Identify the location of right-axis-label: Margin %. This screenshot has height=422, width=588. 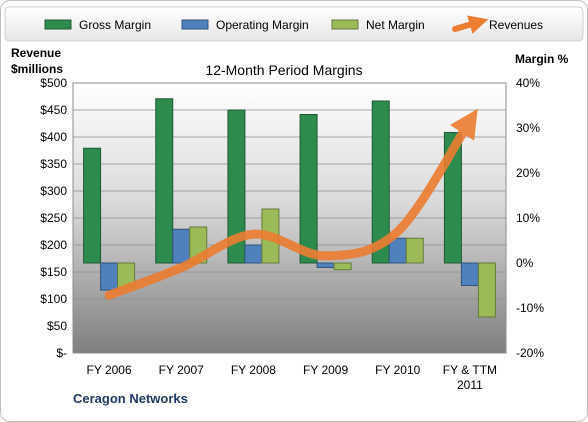
(542, 59).